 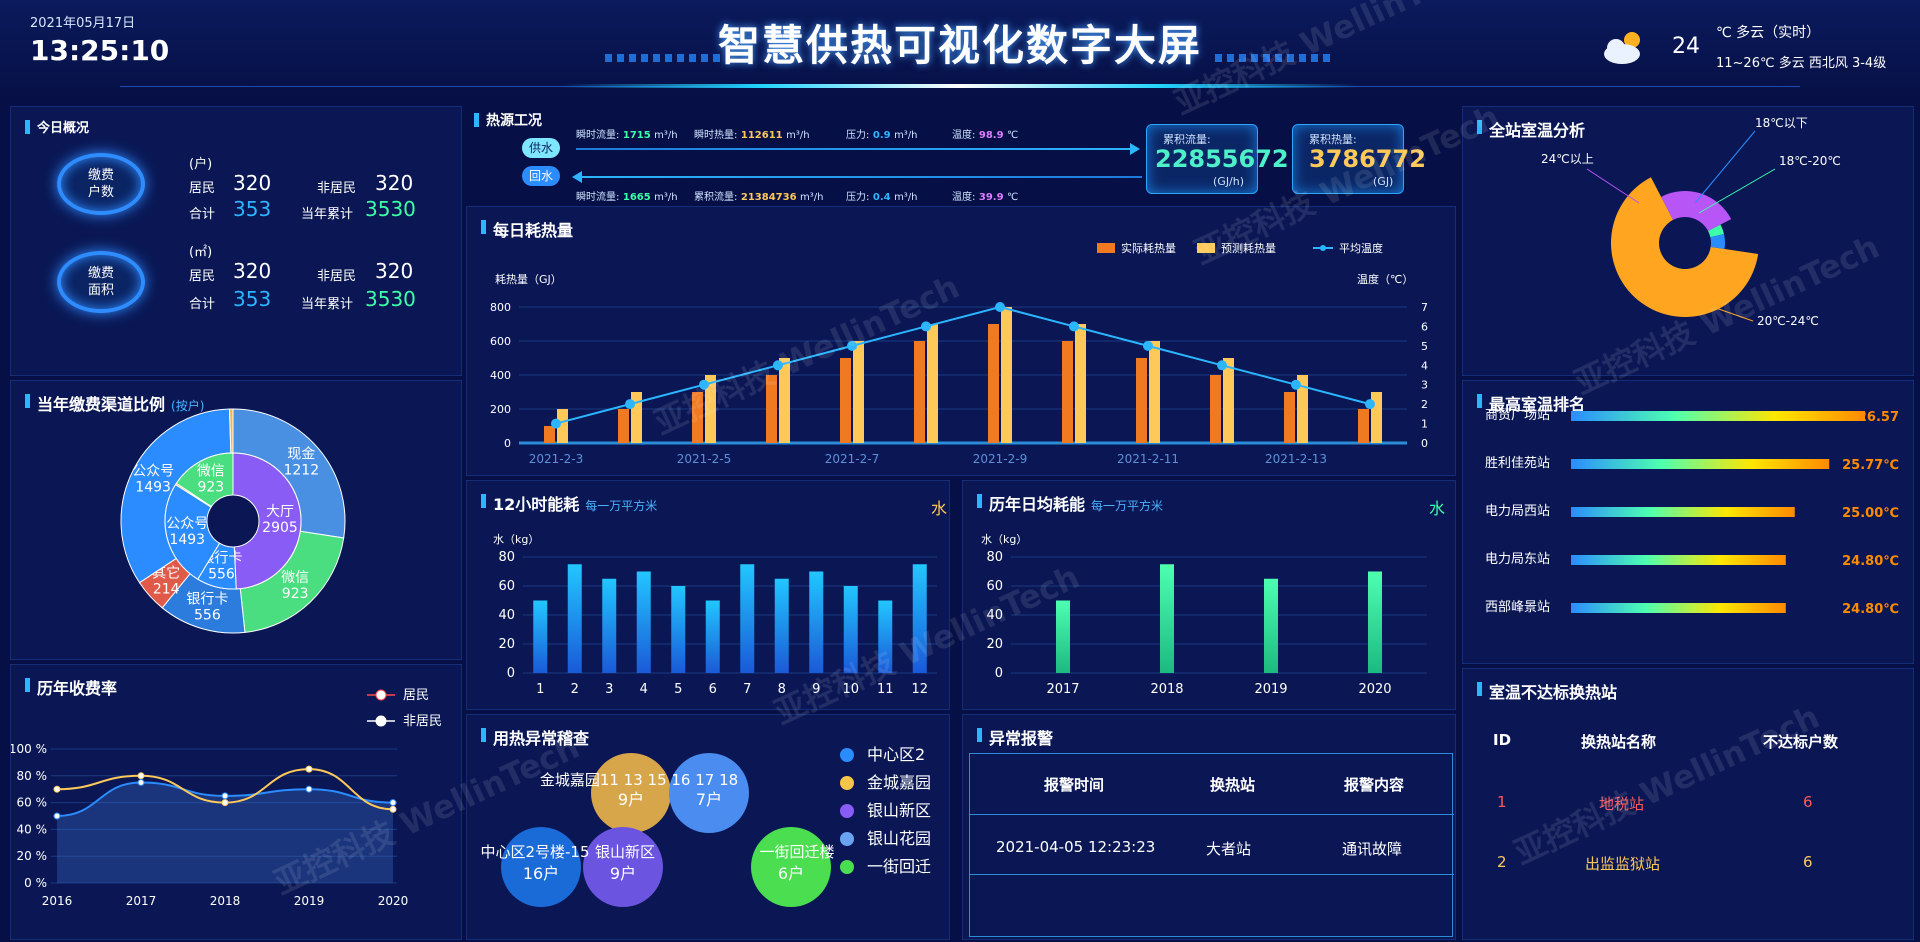 What do you see at coordinates (202, 214) in the screenshot?
I see `total-label: 合计` at bounding box center [202, 214].